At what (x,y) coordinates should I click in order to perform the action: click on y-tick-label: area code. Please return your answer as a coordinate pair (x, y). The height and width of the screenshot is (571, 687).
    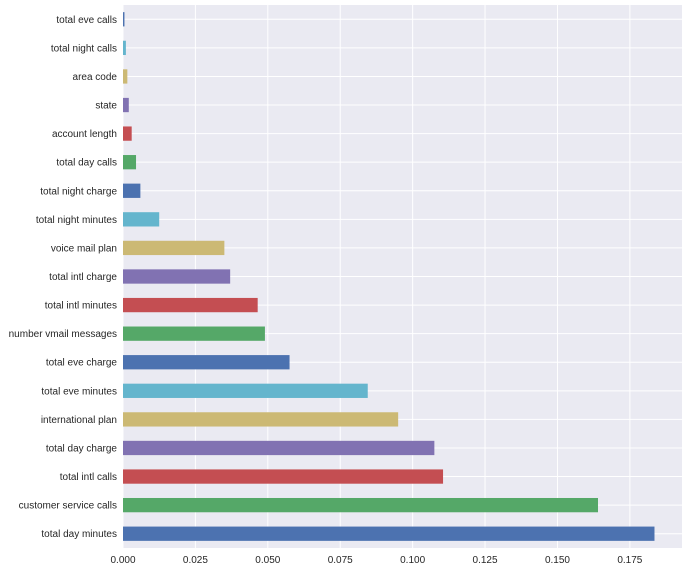
    Looking at the image, I should click on (95, 77).